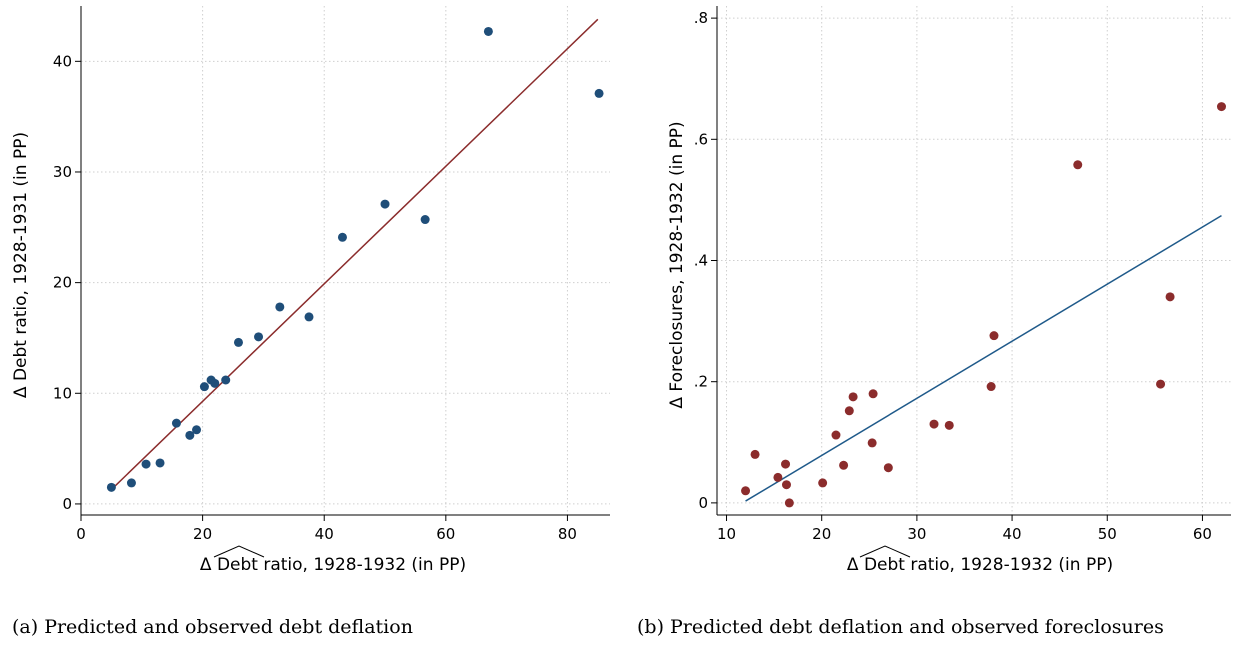 The width and height of the screenshot is (1242, 662). I want to click on panel-b-x-tick-label: 40, so click(1012, 534).